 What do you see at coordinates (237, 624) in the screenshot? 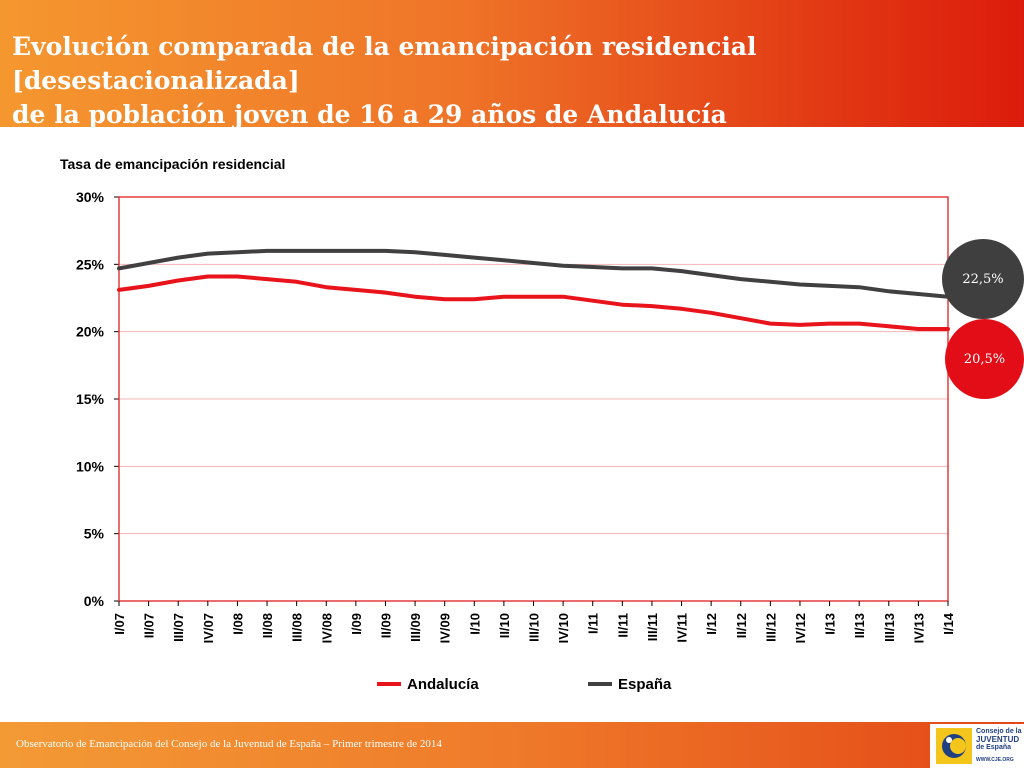
I see `x-tick-label: I/08` at bounding box center [237, 624].